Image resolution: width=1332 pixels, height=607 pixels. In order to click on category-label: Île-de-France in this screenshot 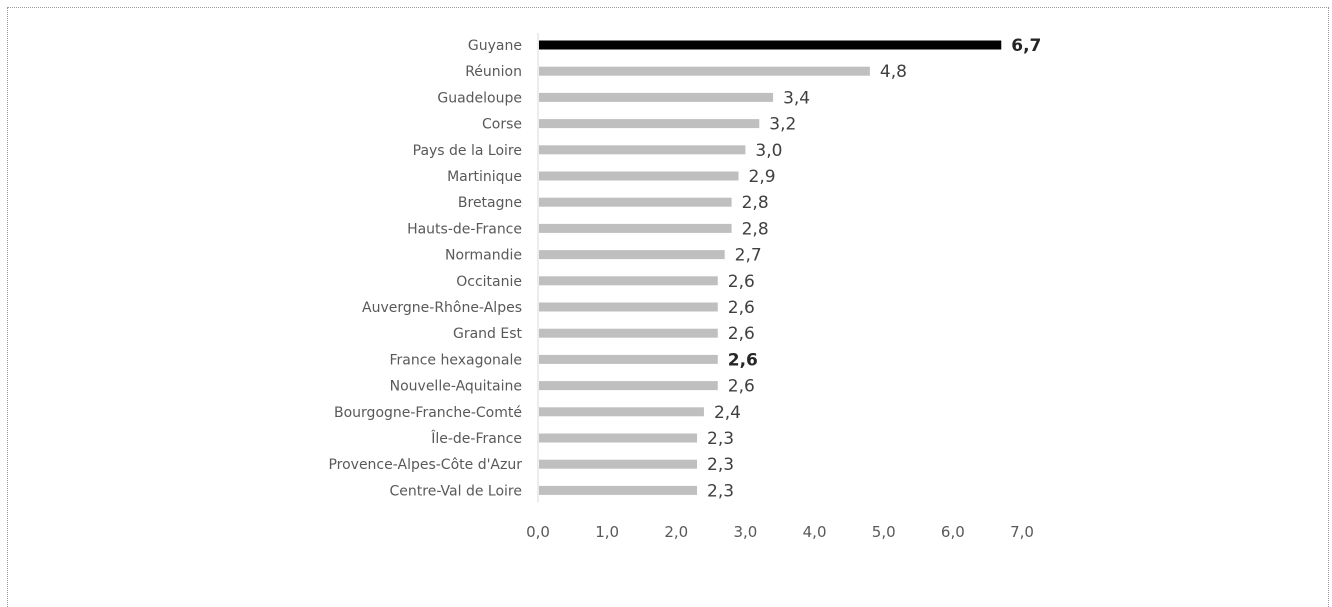, I will do `click(476, 438)`.